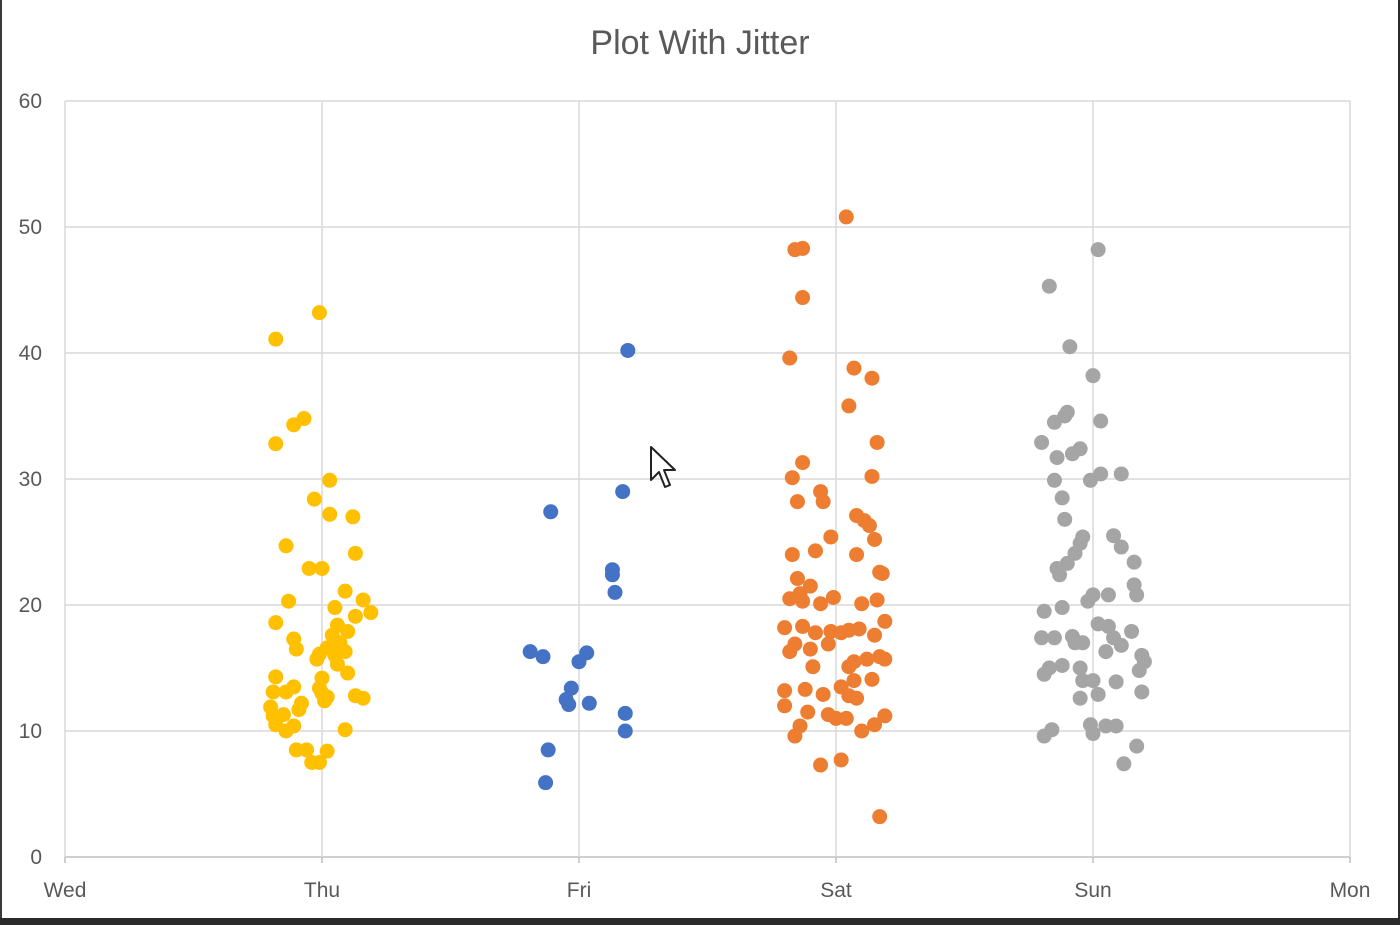 This screenshot has width=1400, height=925. I want to click on y-tick-label: 10, so click(30, 731).